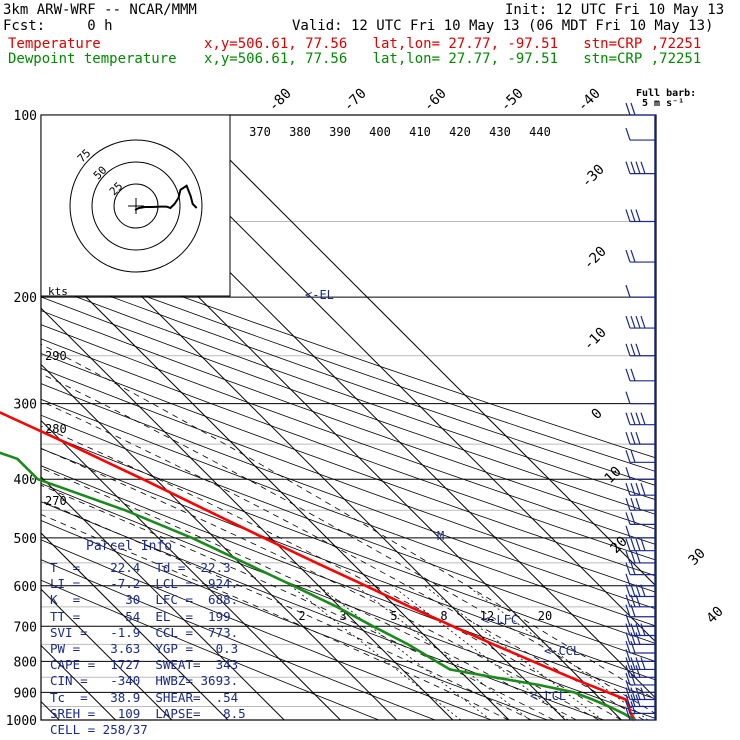  I want to click on theta-label: 420, so click(460, 132).